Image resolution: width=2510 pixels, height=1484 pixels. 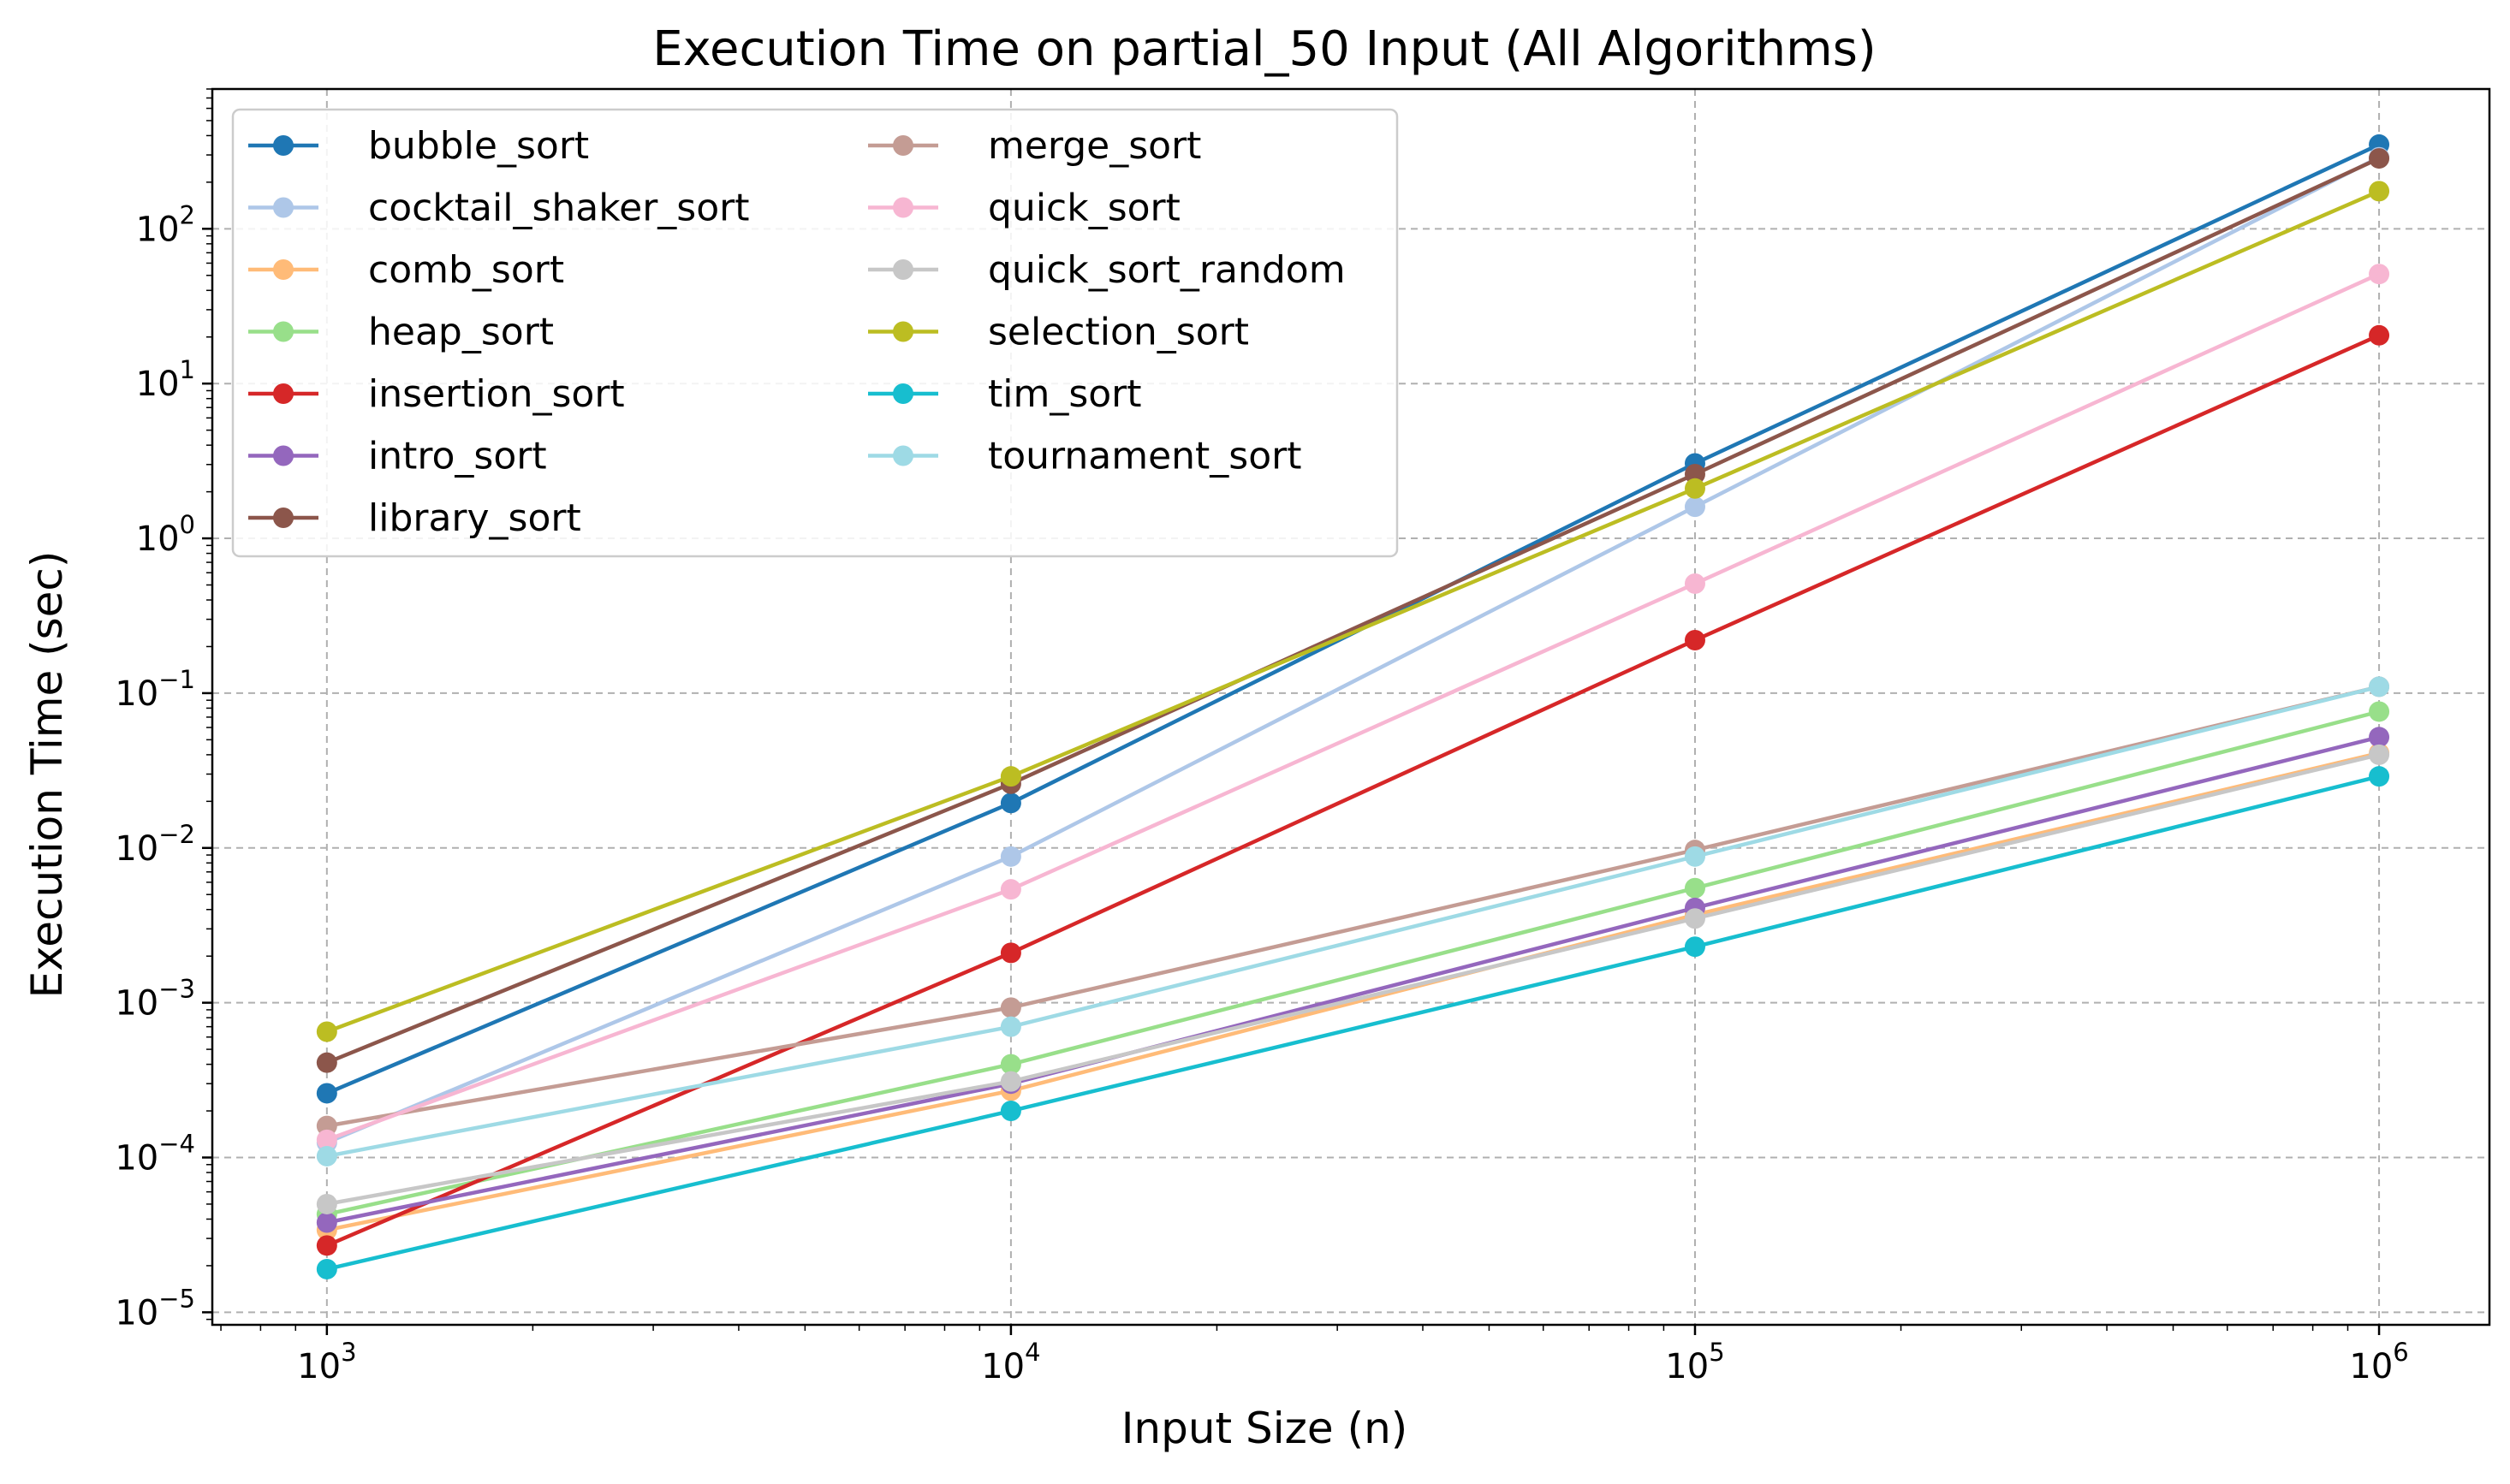 I want to click on legend-label: tim_sort, so click(x=1065, y=394).